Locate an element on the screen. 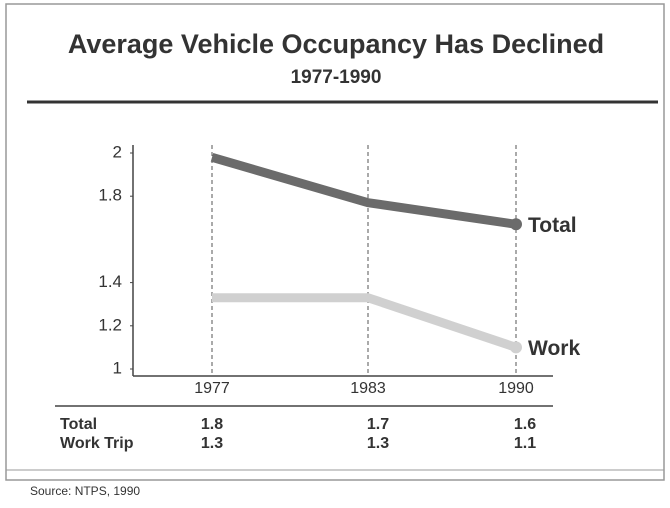  y-tick-label: 1.2 is located at coordinates (110, 324).